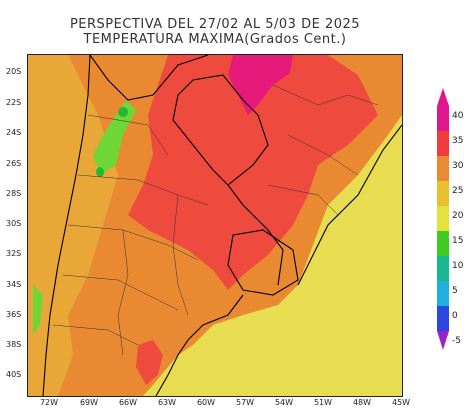  I want to click on lat-label: 38S, so click(14, 344).